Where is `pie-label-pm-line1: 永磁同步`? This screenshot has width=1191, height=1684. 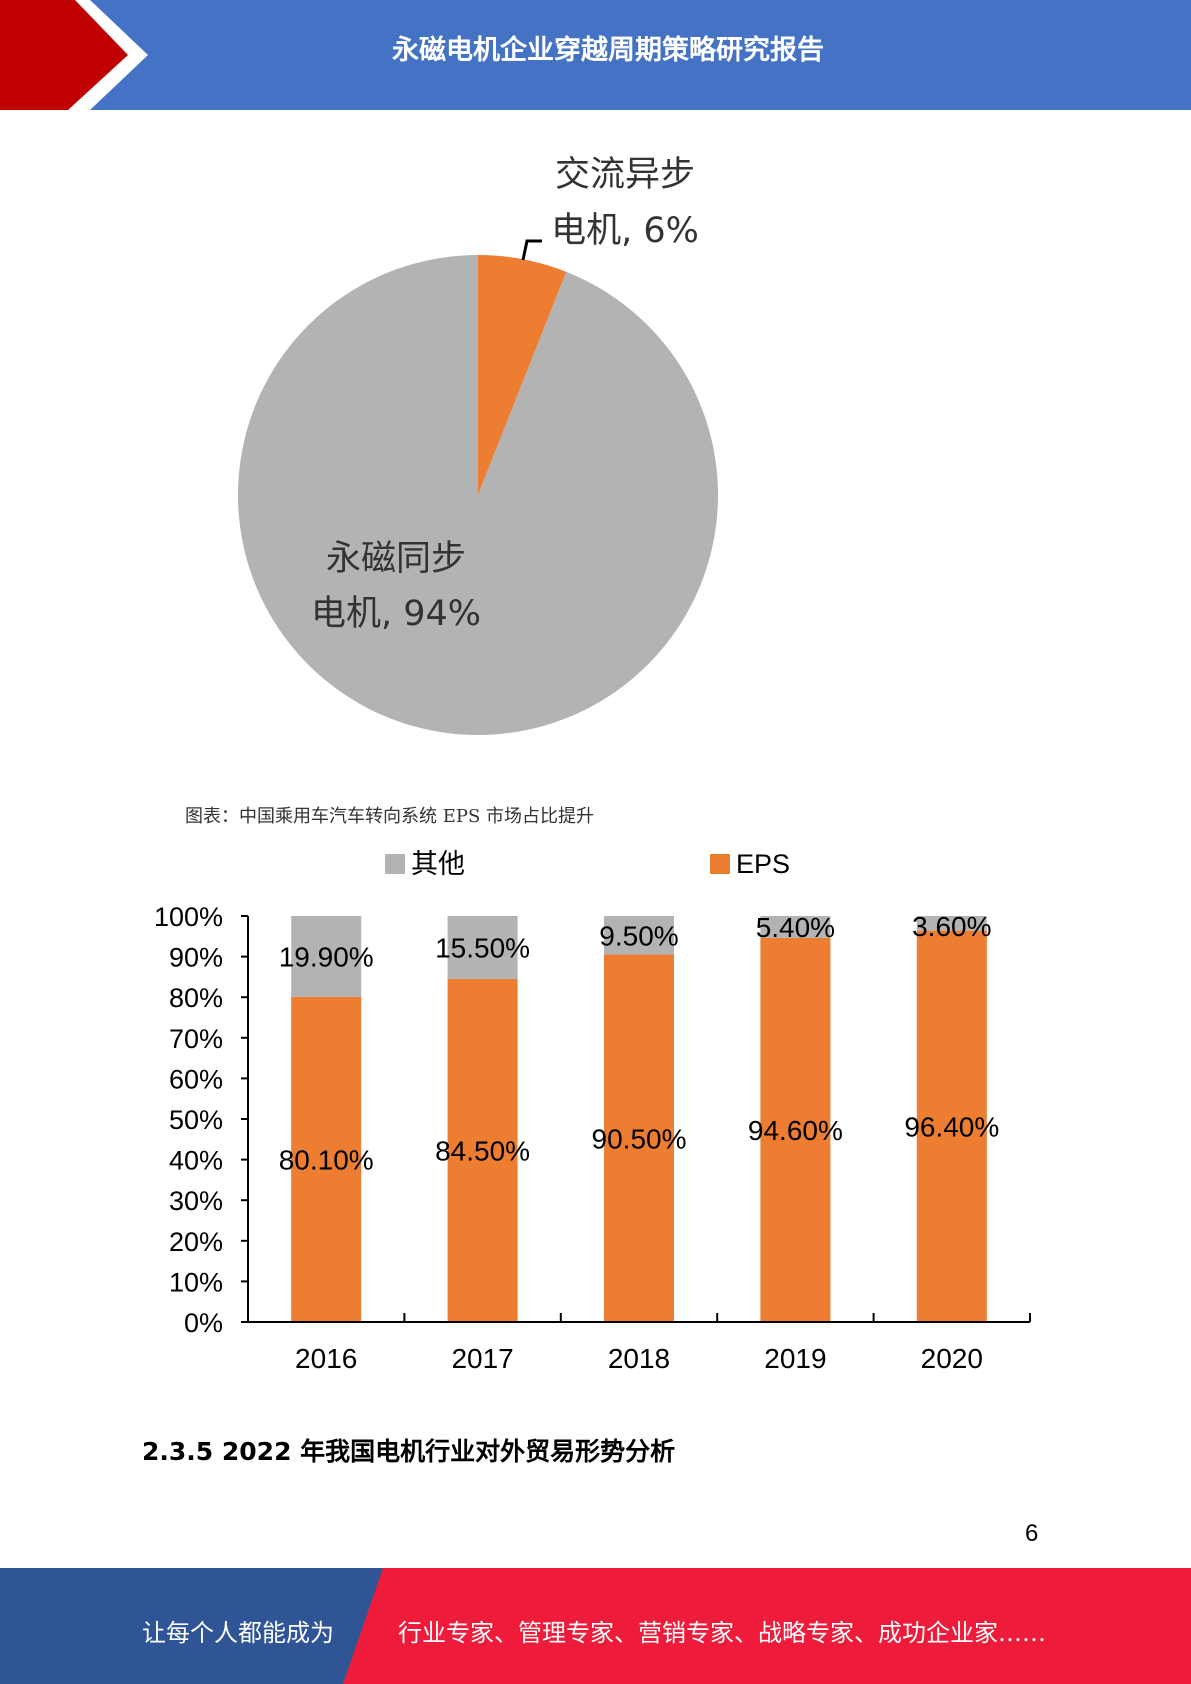
pie-label-pm-line1: 永磁同步 is located at coordinates (396, 559).